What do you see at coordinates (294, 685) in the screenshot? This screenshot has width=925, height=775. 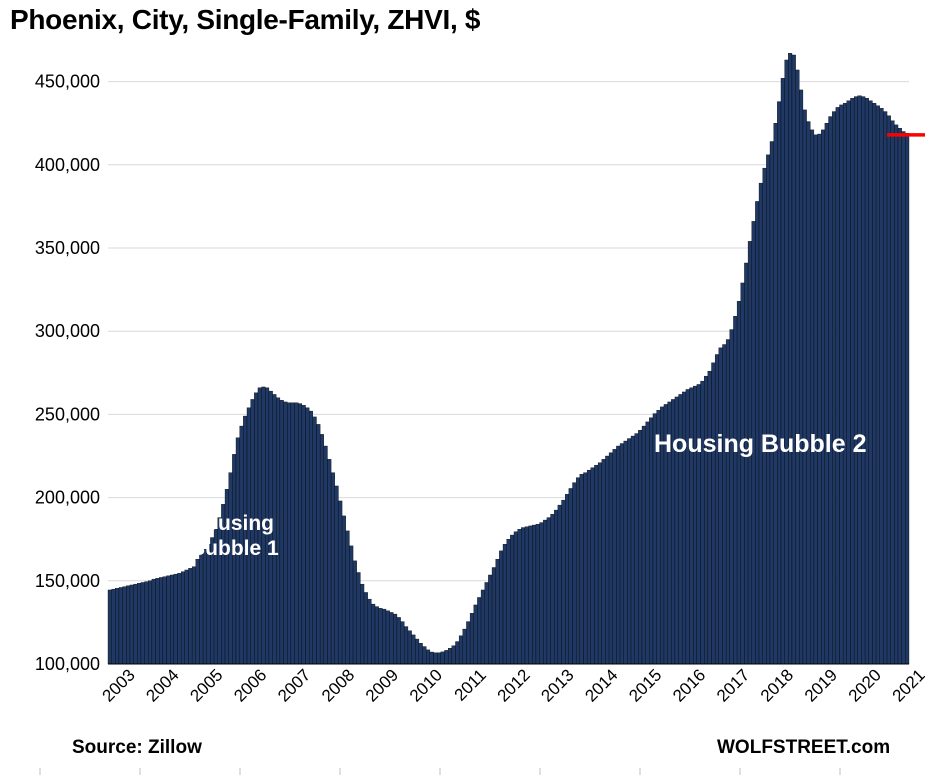 I see `x-tick-label: 2007` at bounding box center [294, 685].